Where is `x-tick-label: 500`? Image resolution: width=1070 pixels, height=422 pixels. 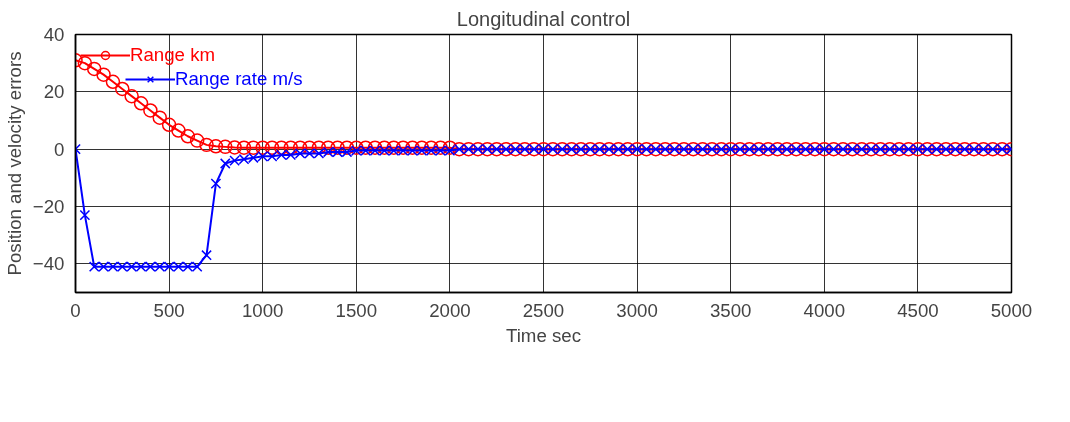
x-tick-label: 500 is located at coordinates (169, 310).